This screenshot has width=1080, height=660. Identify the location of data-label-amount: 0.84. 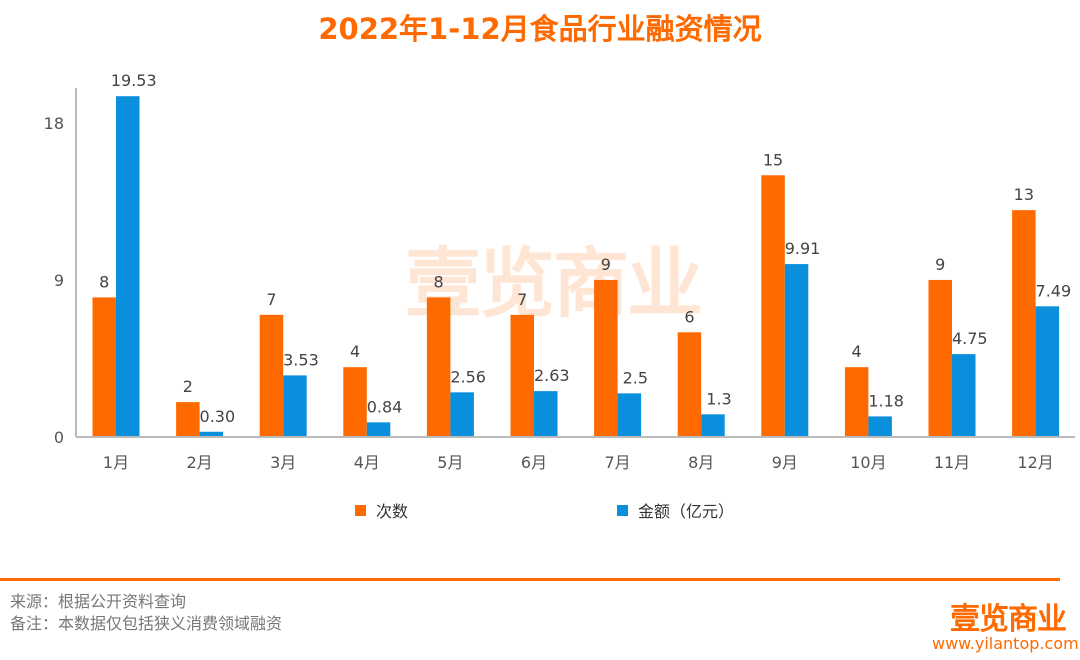
(385, 406).